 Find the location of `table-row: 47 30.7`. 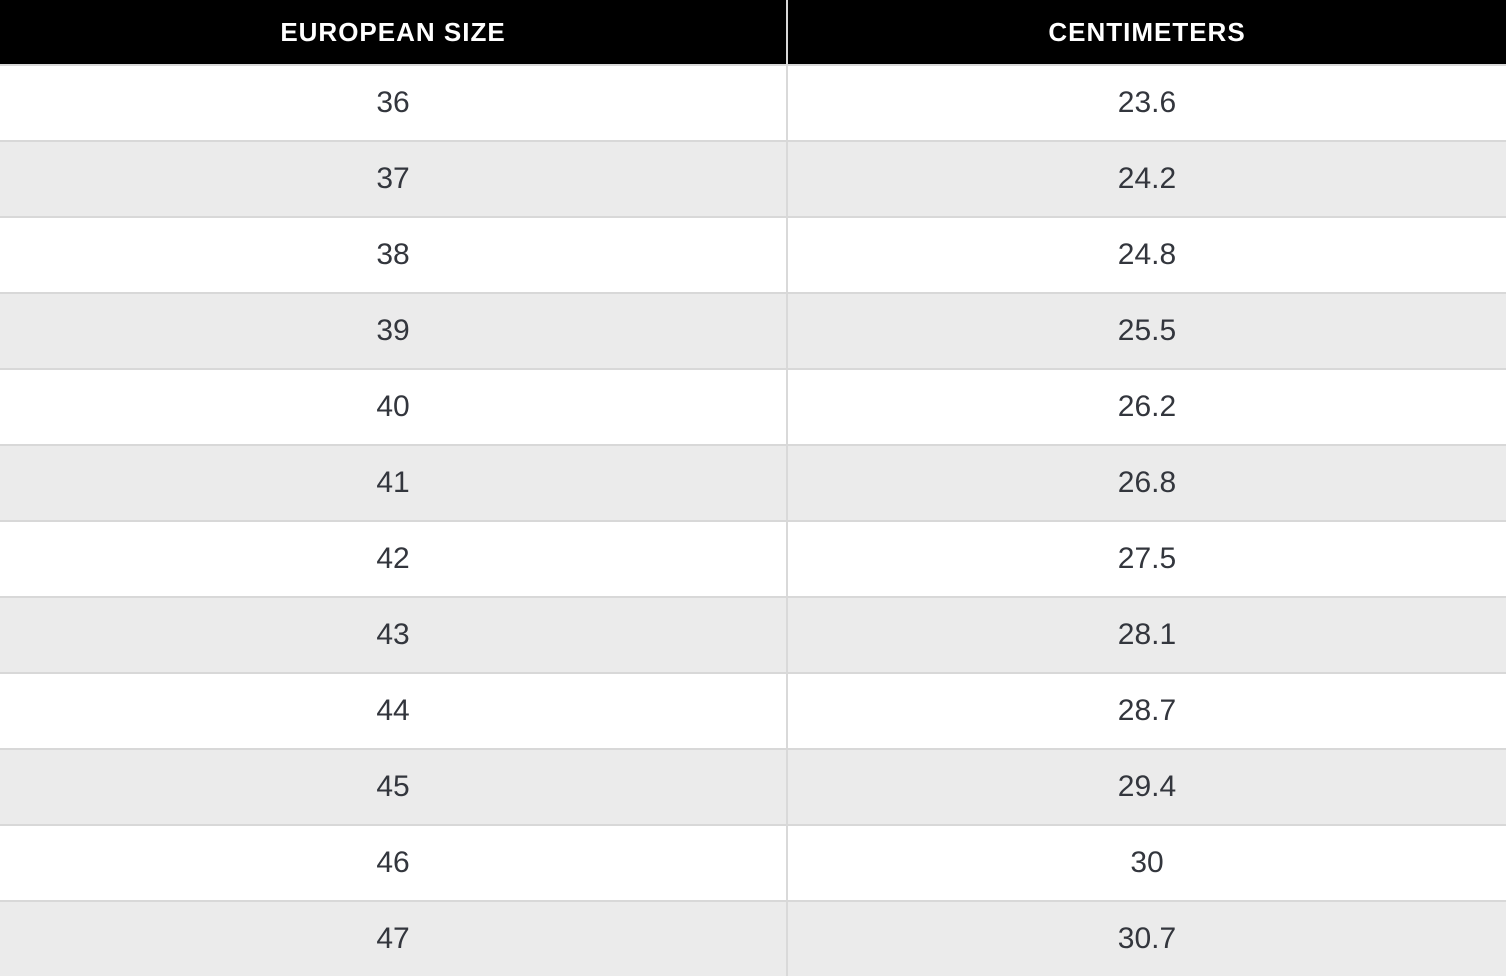

table-row: 47 30.7 is located at coordinates (753, 938).